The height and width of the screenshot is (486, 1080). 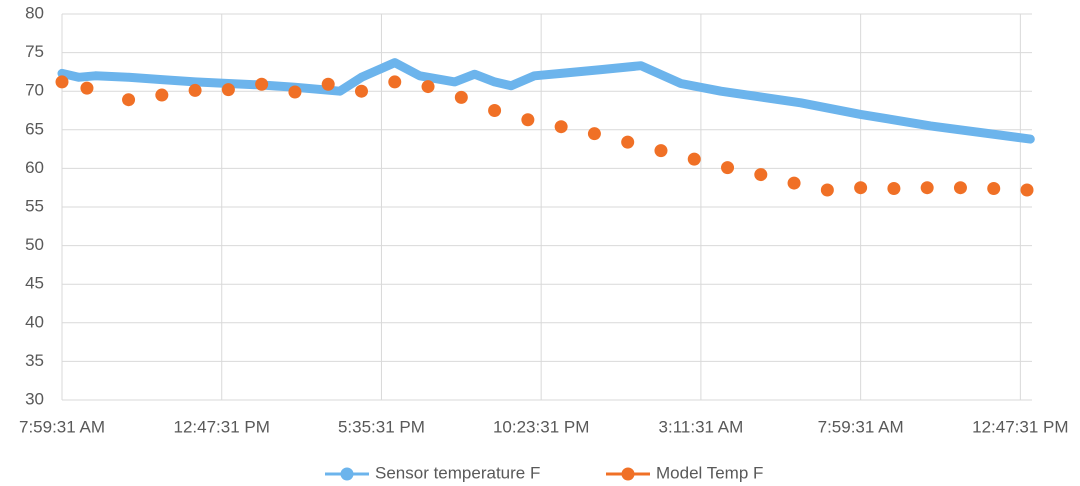 I want to click on y-tick-label: 40, so click(x=34, y=321).